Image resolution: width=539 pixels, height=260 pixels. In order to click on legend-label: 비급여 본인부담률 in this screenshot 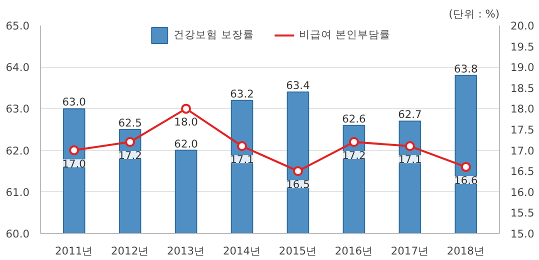, I will do `click(344, 35)`.